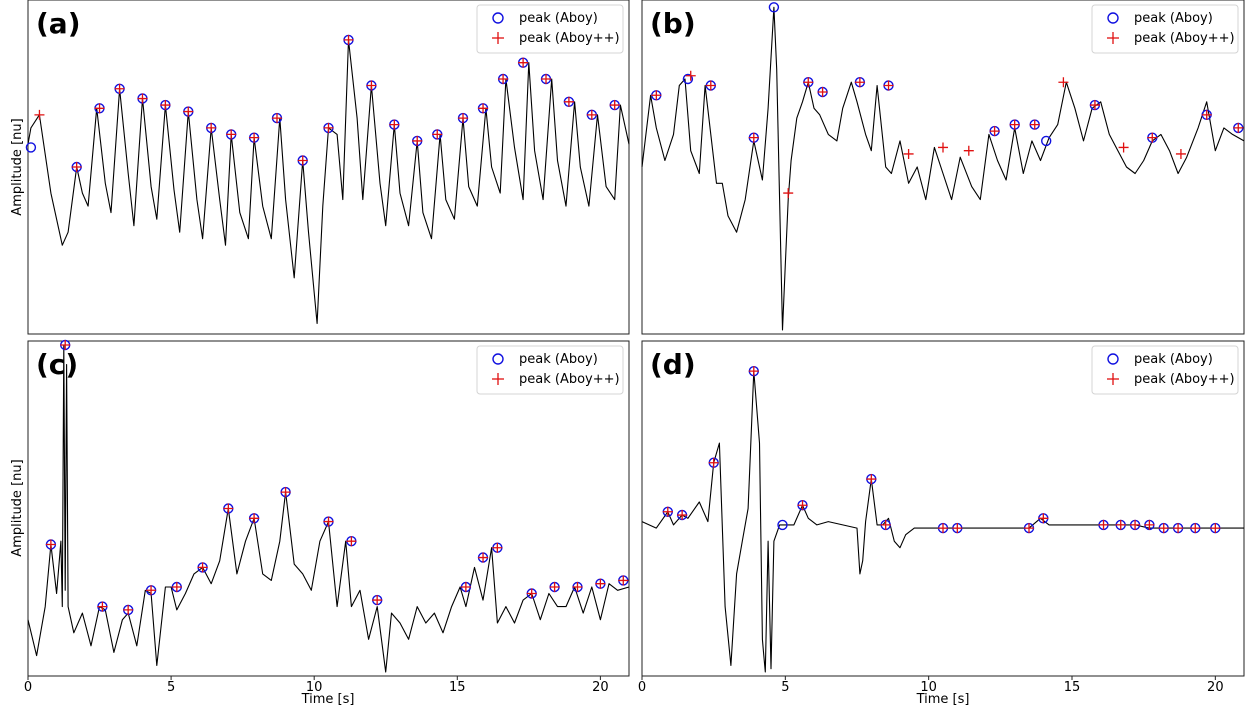  Describe the element at coordinates (328, 699) in the screenshot. I see `panel-c-xlabel: Time [s]` at that location.